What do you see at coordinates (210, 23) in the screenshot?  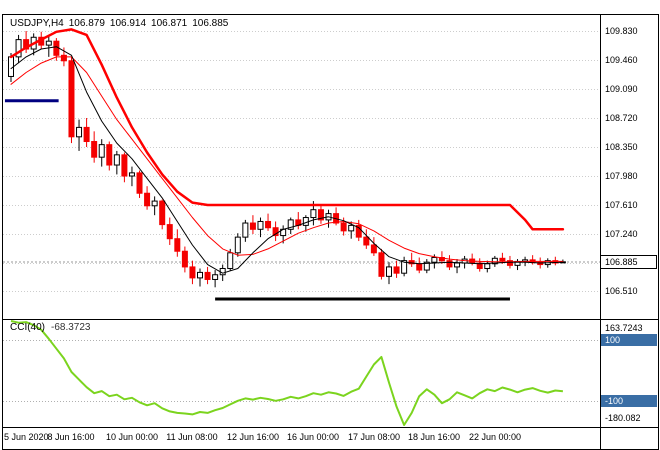 I see `close-value: 106.885` at bounding box center [210, 23].